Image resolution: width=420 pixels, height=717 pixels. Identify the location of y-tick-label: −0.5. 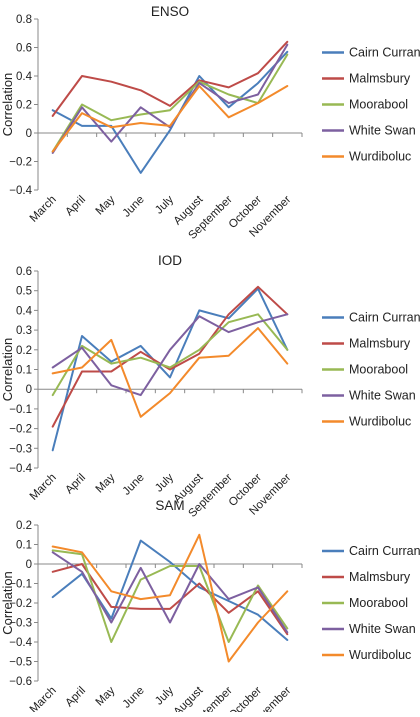
(20, 663).